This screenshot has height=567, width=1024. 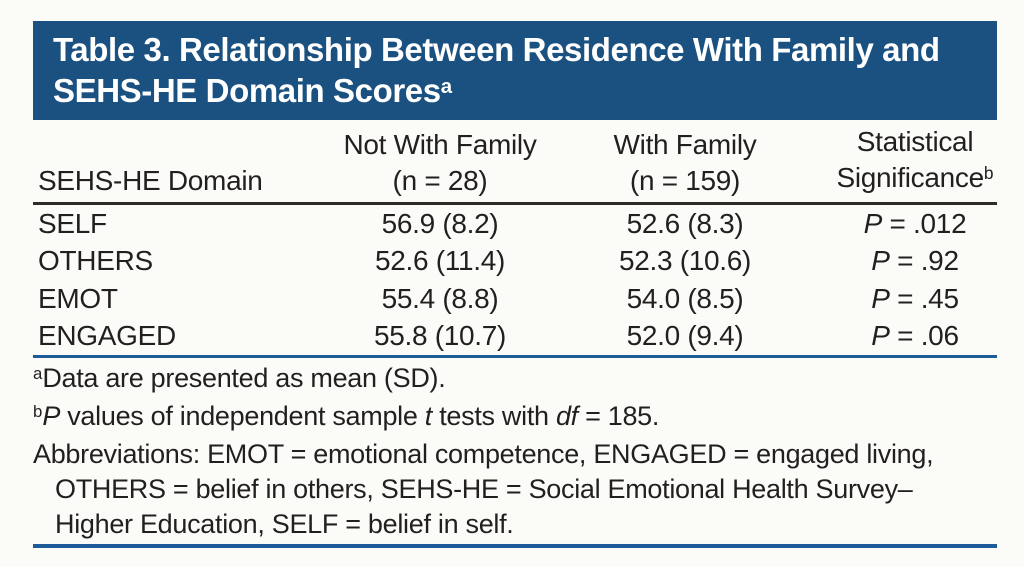 I want to click on cell-with-family: 52.3 (10.6), so click(x=685, y=262).